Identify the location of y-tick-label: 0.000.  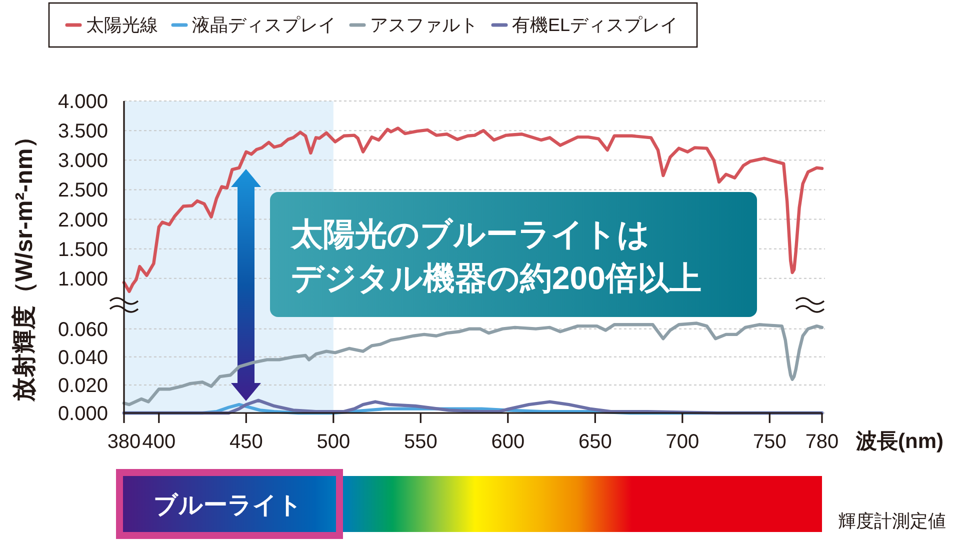
(83, 414).